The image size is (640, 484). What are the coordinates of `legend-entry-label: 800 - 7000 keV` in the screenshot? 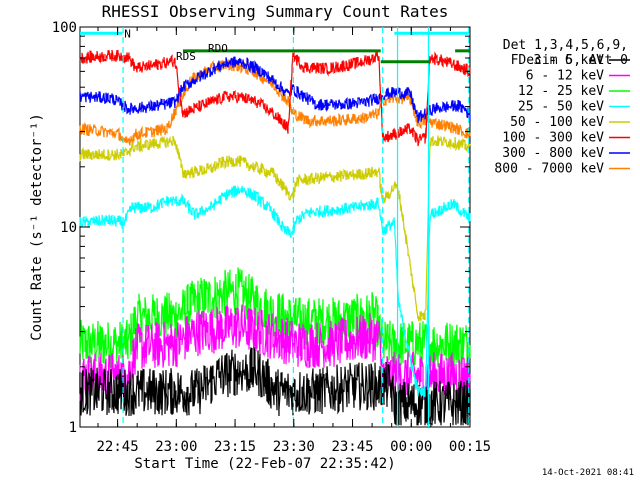 It's located at (549, 169).